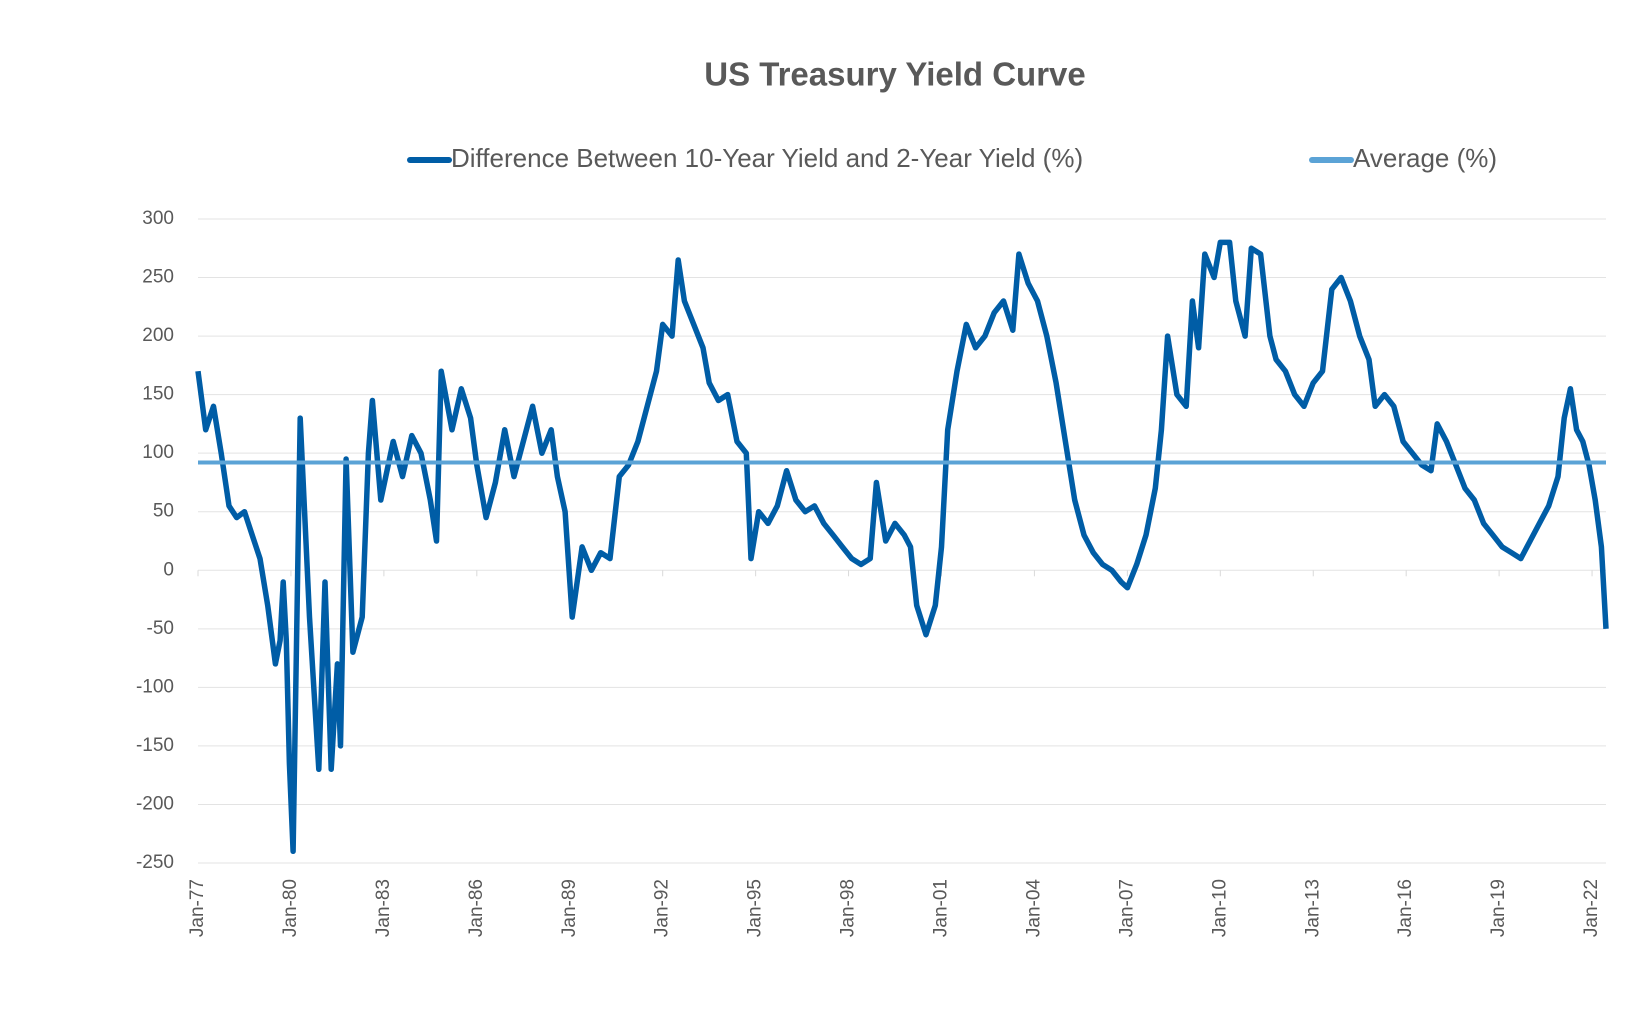  What do you see at coordinates (1591, 908) in the screenshot?
I see `x-tick-label: Jan-22` at bounding box center [1591, 908].